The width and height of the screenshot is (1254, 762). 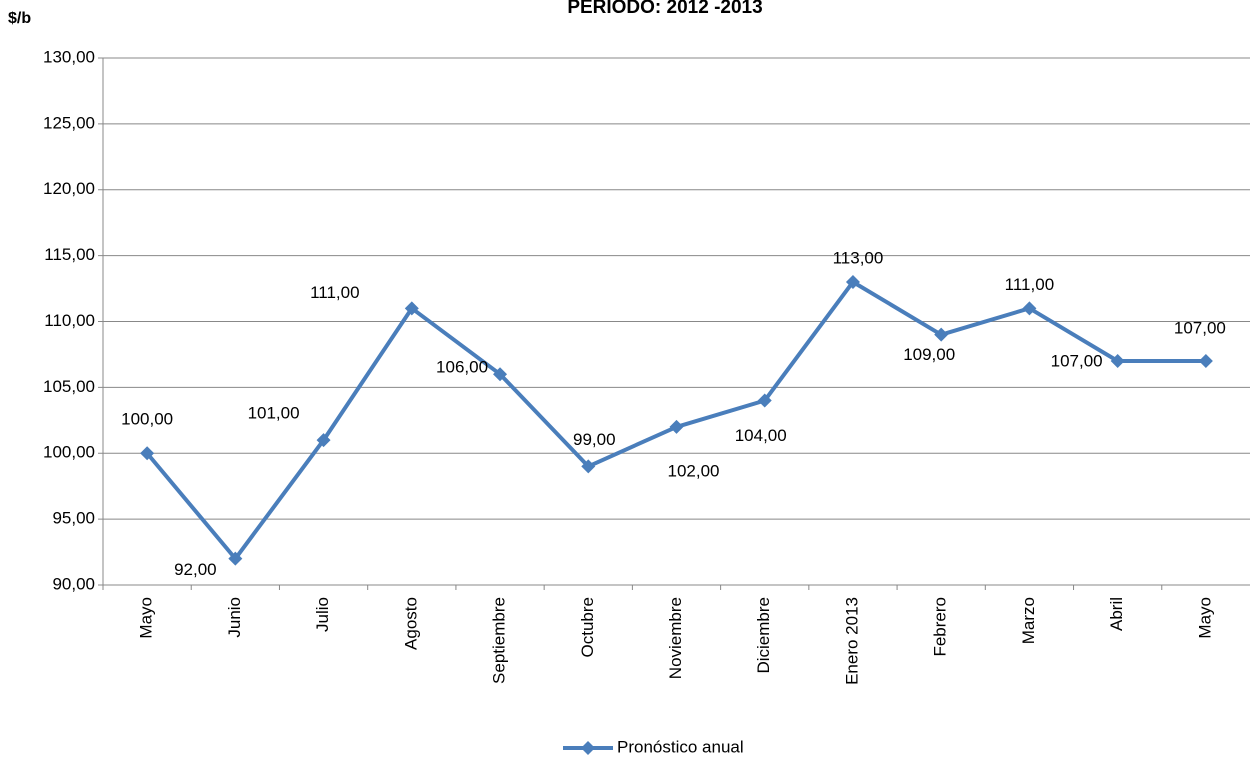 I want to click on y-axis-label: $/b, so click(x=19, y=18).